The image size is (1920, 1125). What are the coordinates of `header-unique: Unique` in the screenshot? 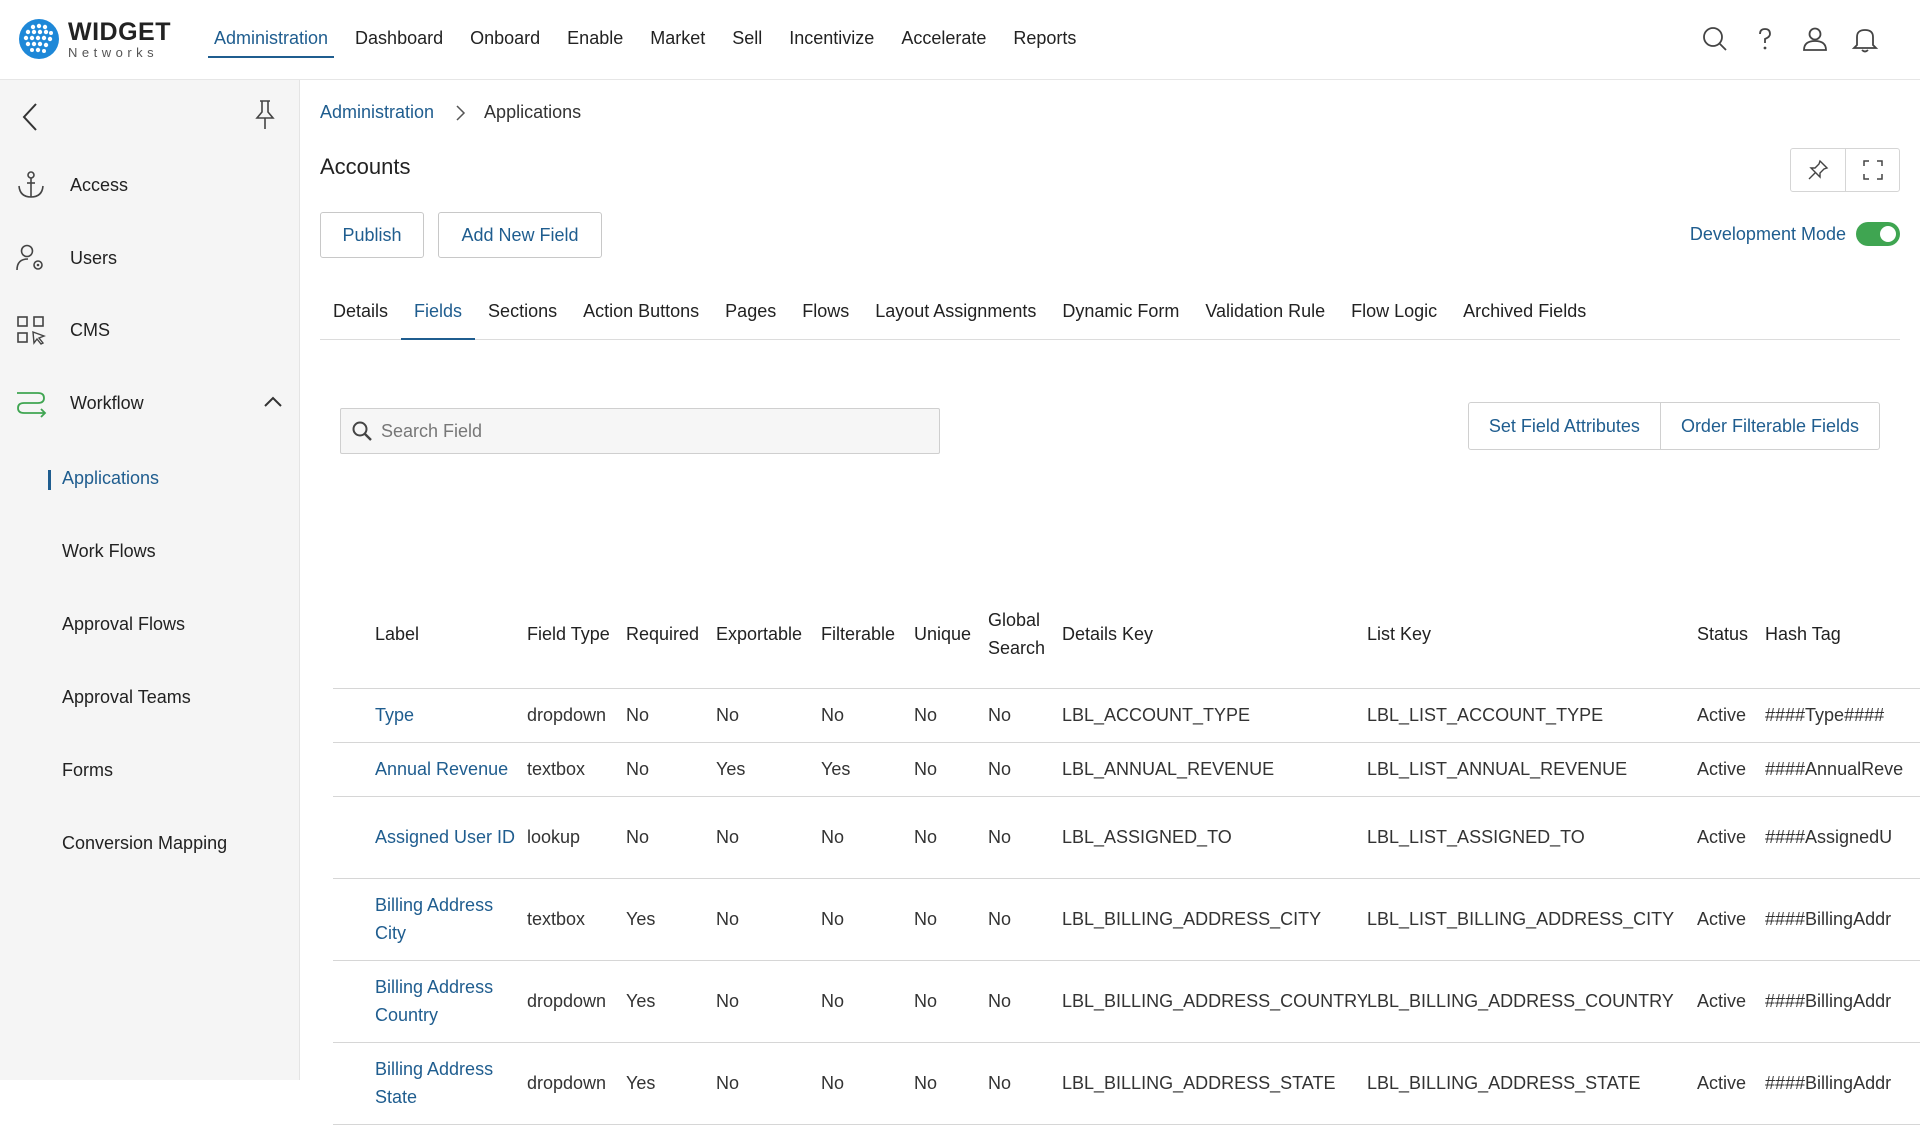 It's located at (951, 634).